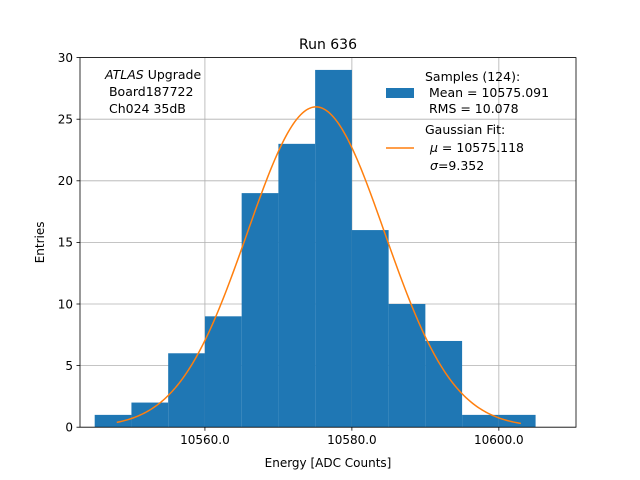 The image size is (640, 480). Describe the element at coordinates (65, 58) in the screenshot. I see `y-tick-label-6: 30` at that location.